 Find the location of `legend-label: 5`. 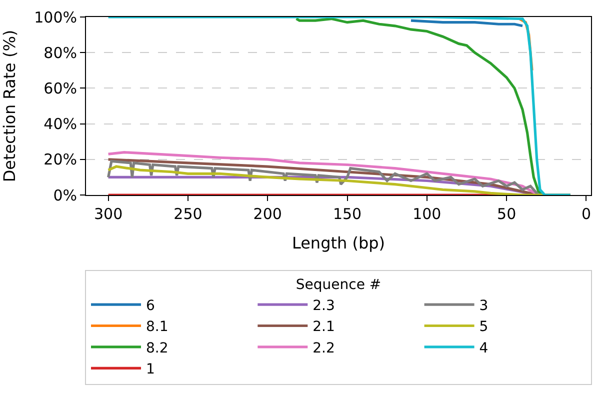

legend-label: 5 is located at coordinates (483, 327).